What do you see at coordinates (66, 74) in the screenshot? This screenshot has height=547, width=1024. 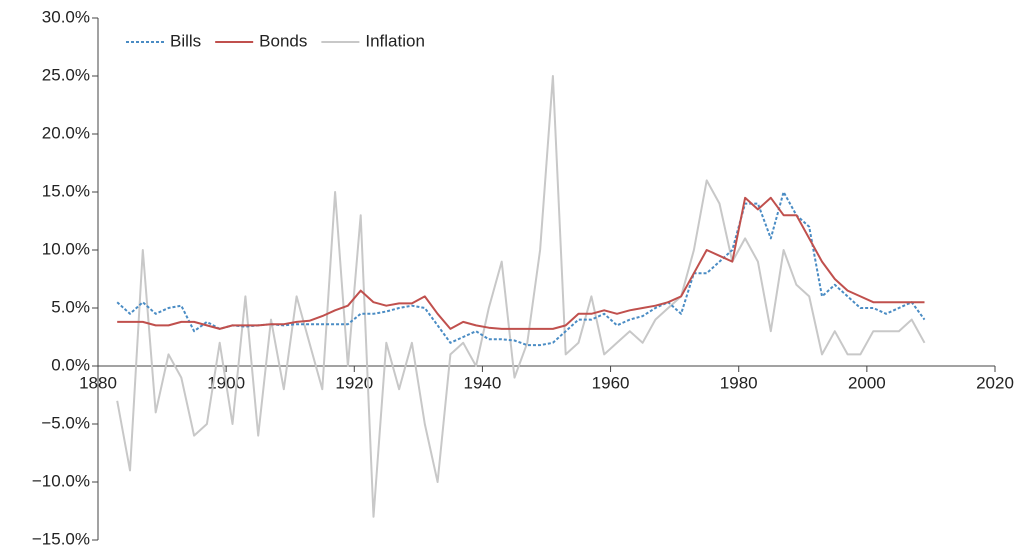 I see `y-tick-label: 25.0%` at bounding box center [66, 74].